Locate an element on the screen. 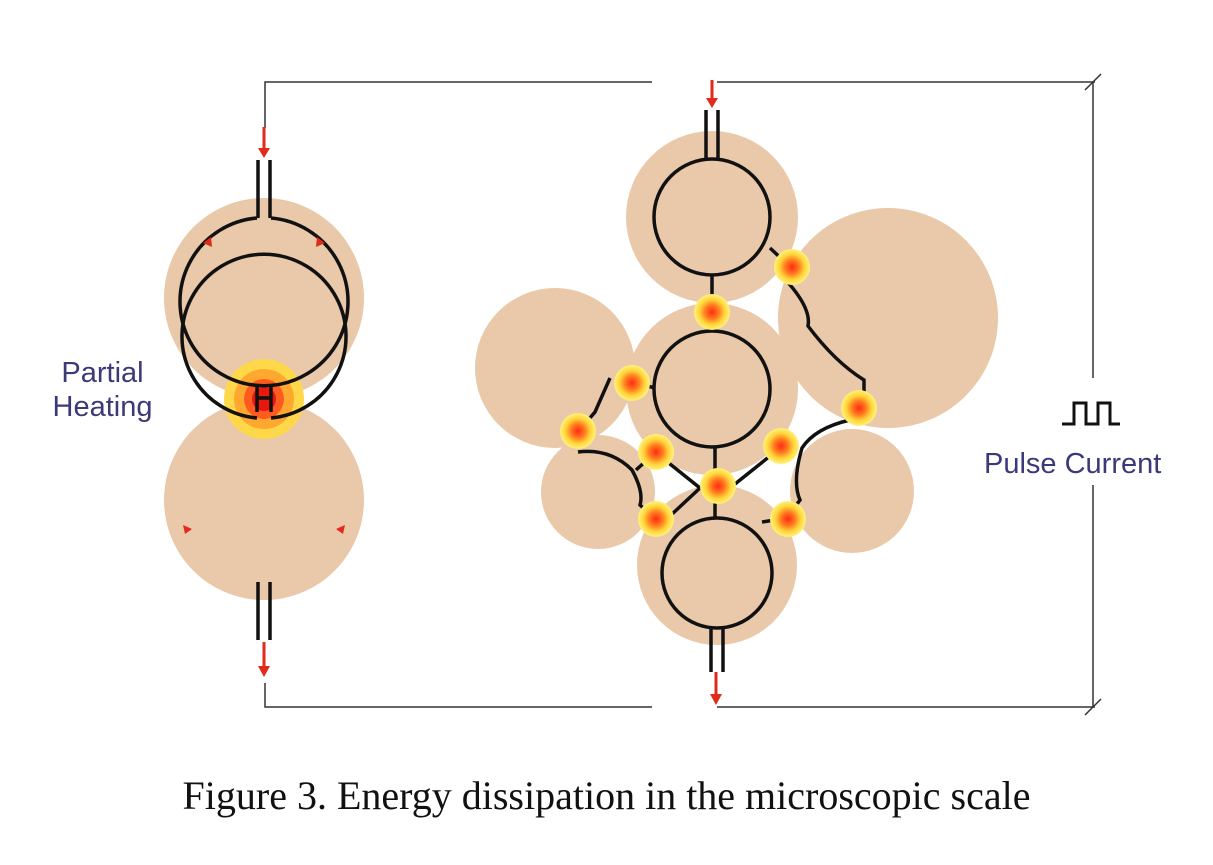 Image resolution: width=1213 pixels, height=865 pixels. left-top-particle is located at coordinates (264, 298).